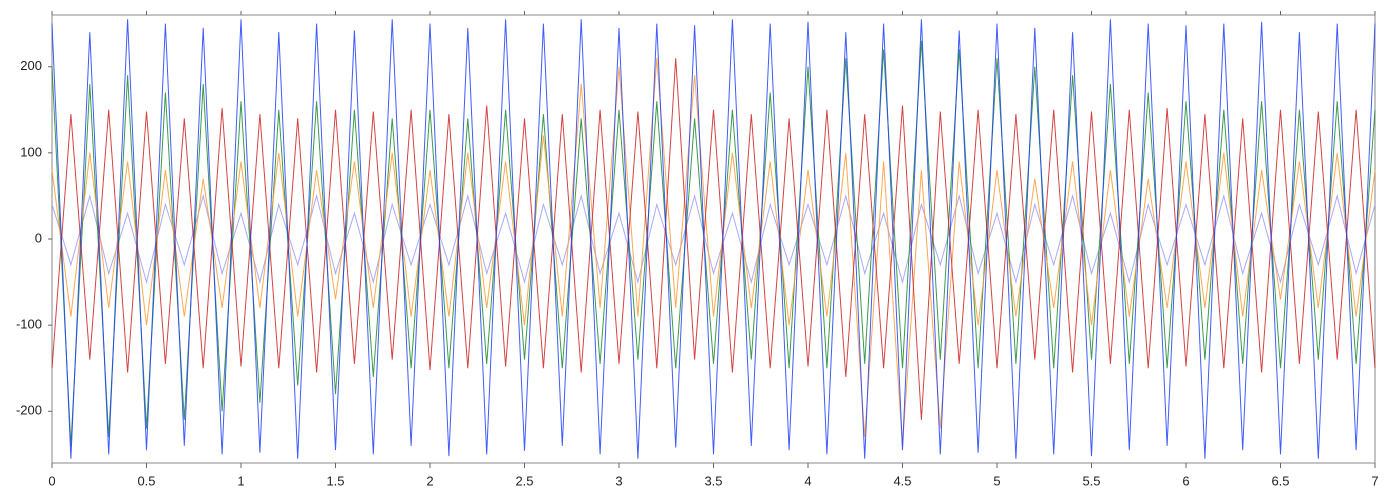  Describe the element at coordinates (146, 480) in the screenshot. I see `x-tick-label: 0.5` at that location.